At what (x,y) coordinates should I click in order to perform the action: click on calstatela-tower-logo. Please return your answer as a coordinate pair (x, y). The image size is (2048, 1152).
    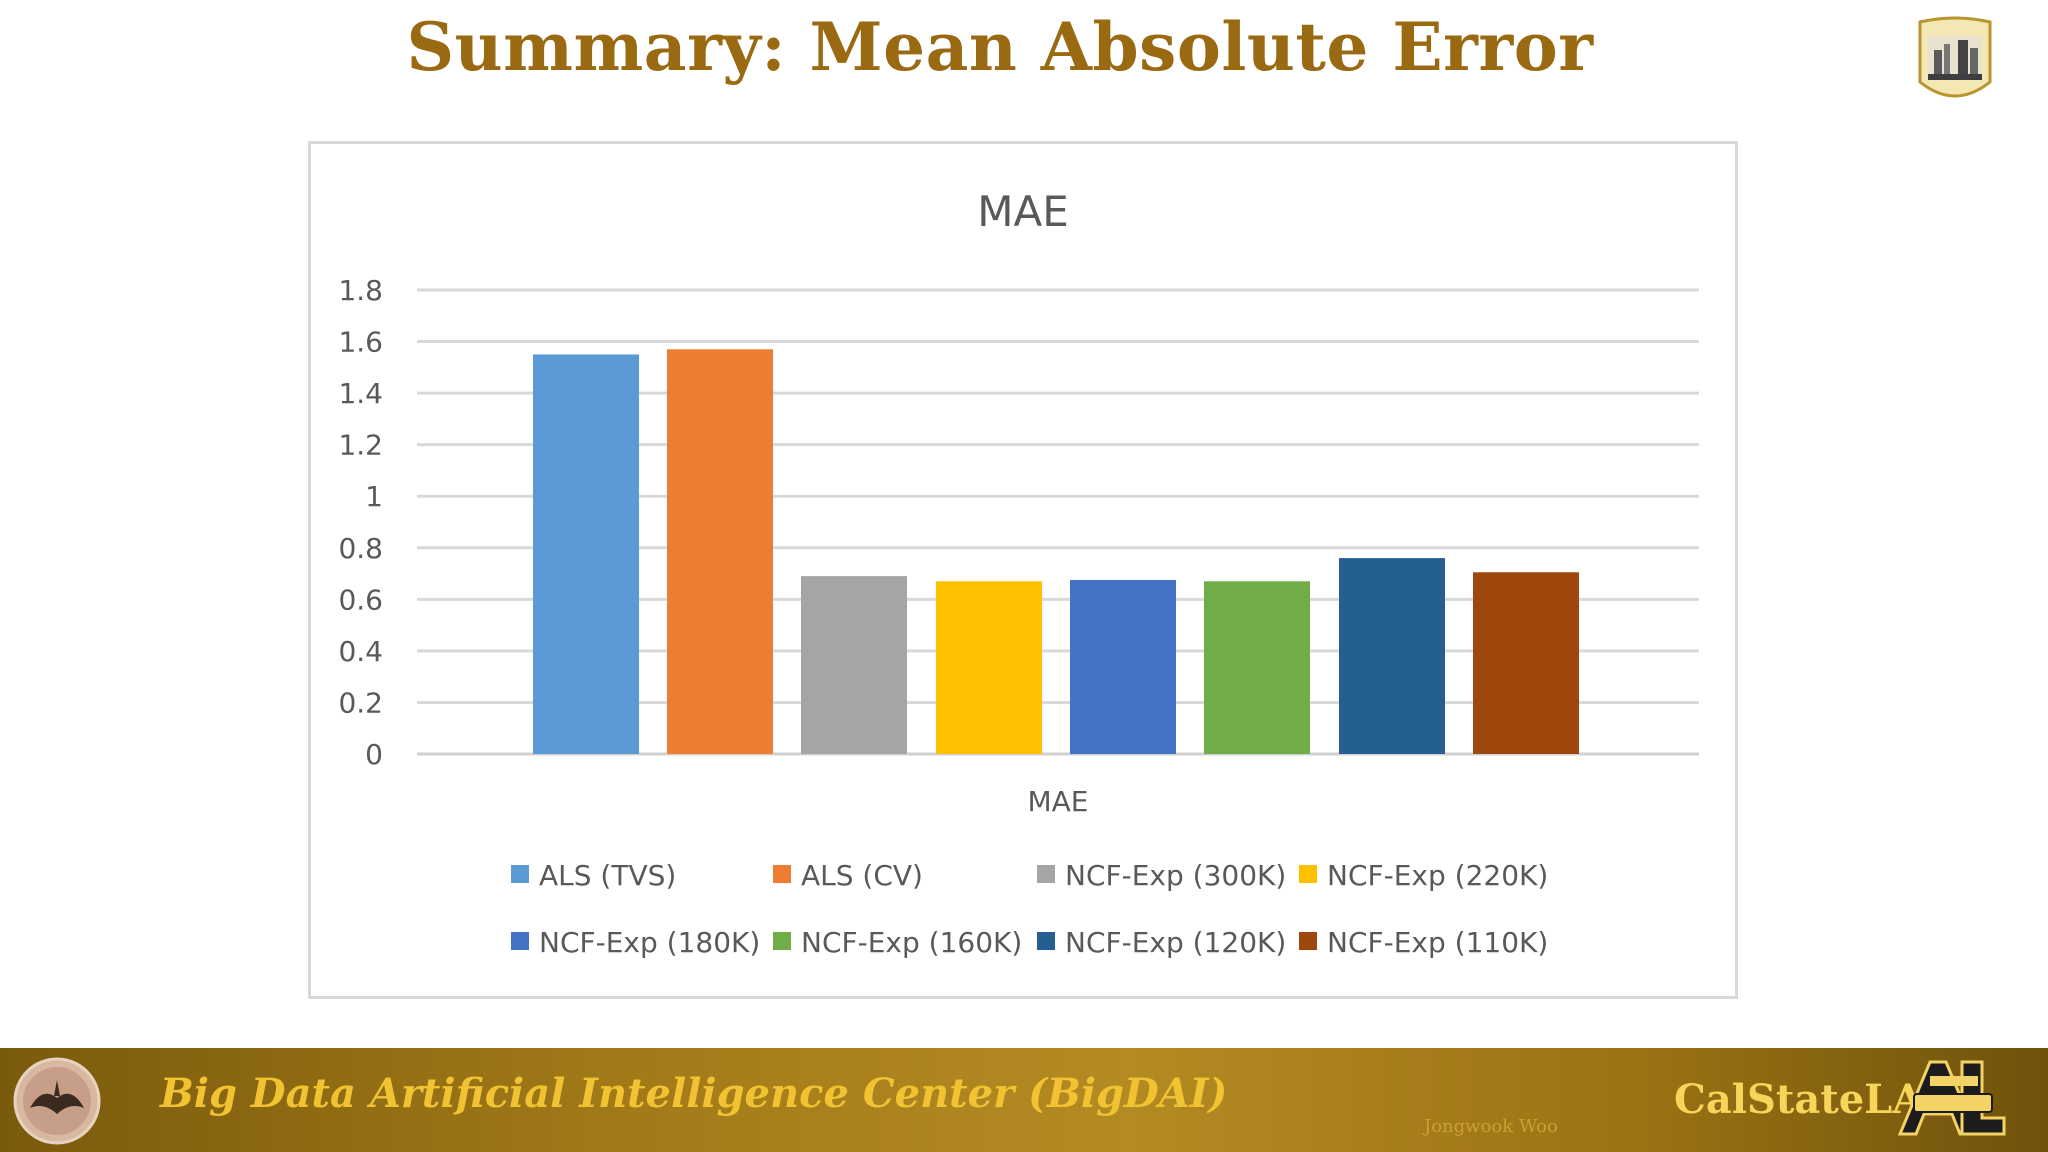
    Looking at the image, I should click on (1955, 57).